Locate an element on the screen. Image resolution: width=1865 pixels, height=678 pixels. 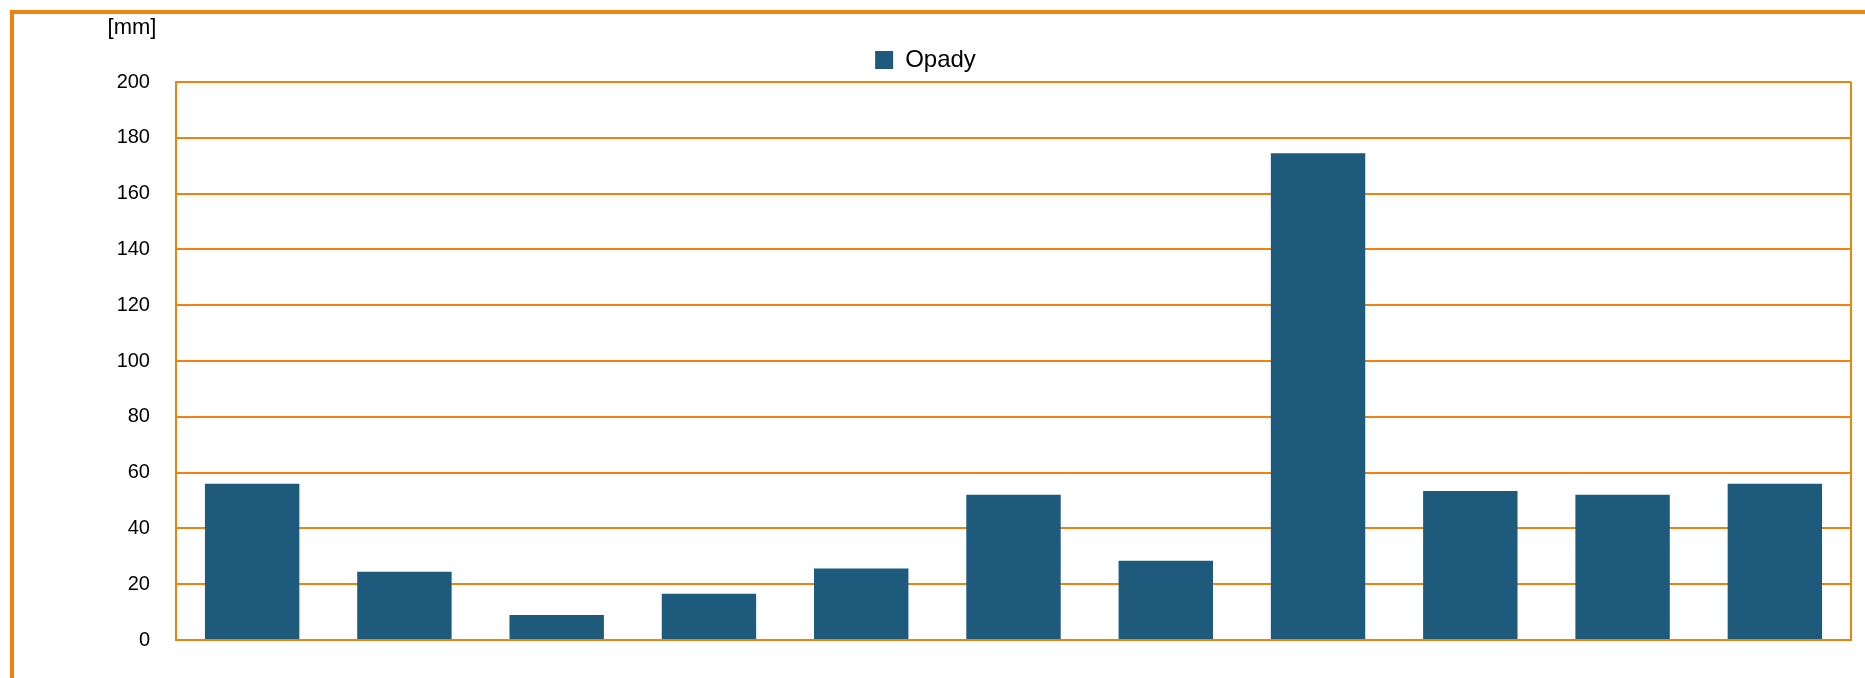
y-axis-title: [mm] is located at coordinates (132, 27).